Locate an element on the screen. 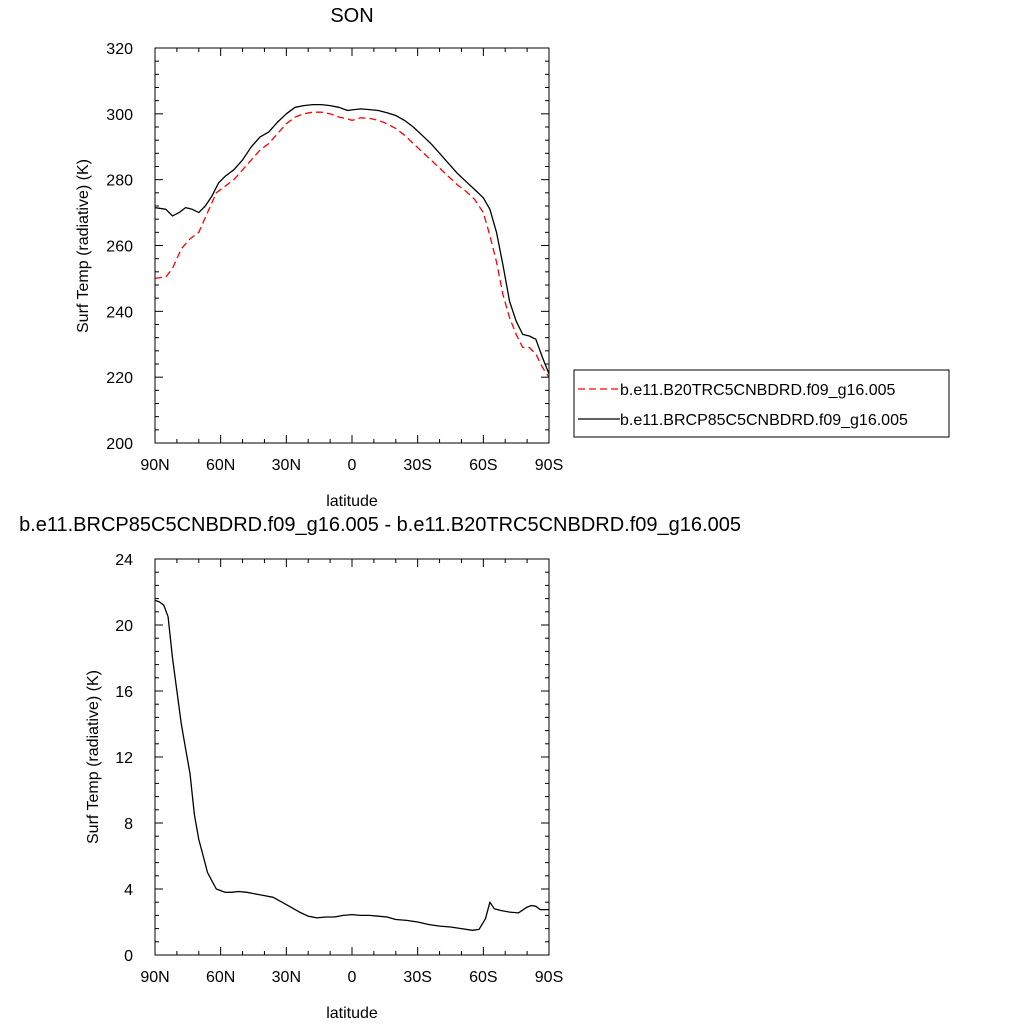 Image resolution: width=1024 pixels, height=1024 pixels. top-x-tick-label: 0 is located at coordinates (352, 465).